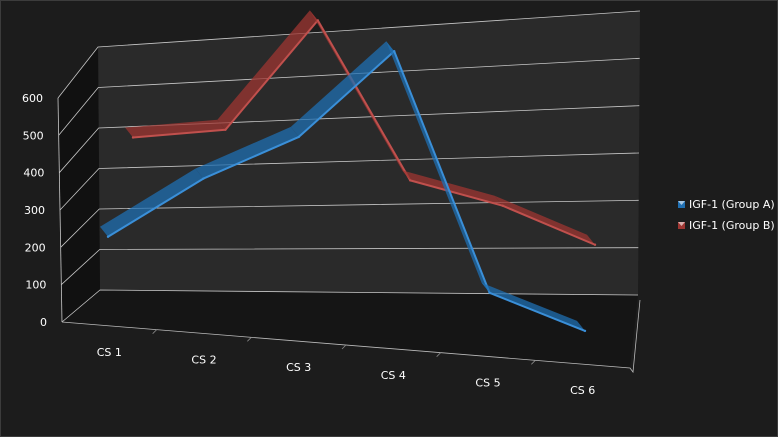  Describe the element at coordinates (582, 390) in the screenshot. I see `x-tick-label: CS 6` at that location.